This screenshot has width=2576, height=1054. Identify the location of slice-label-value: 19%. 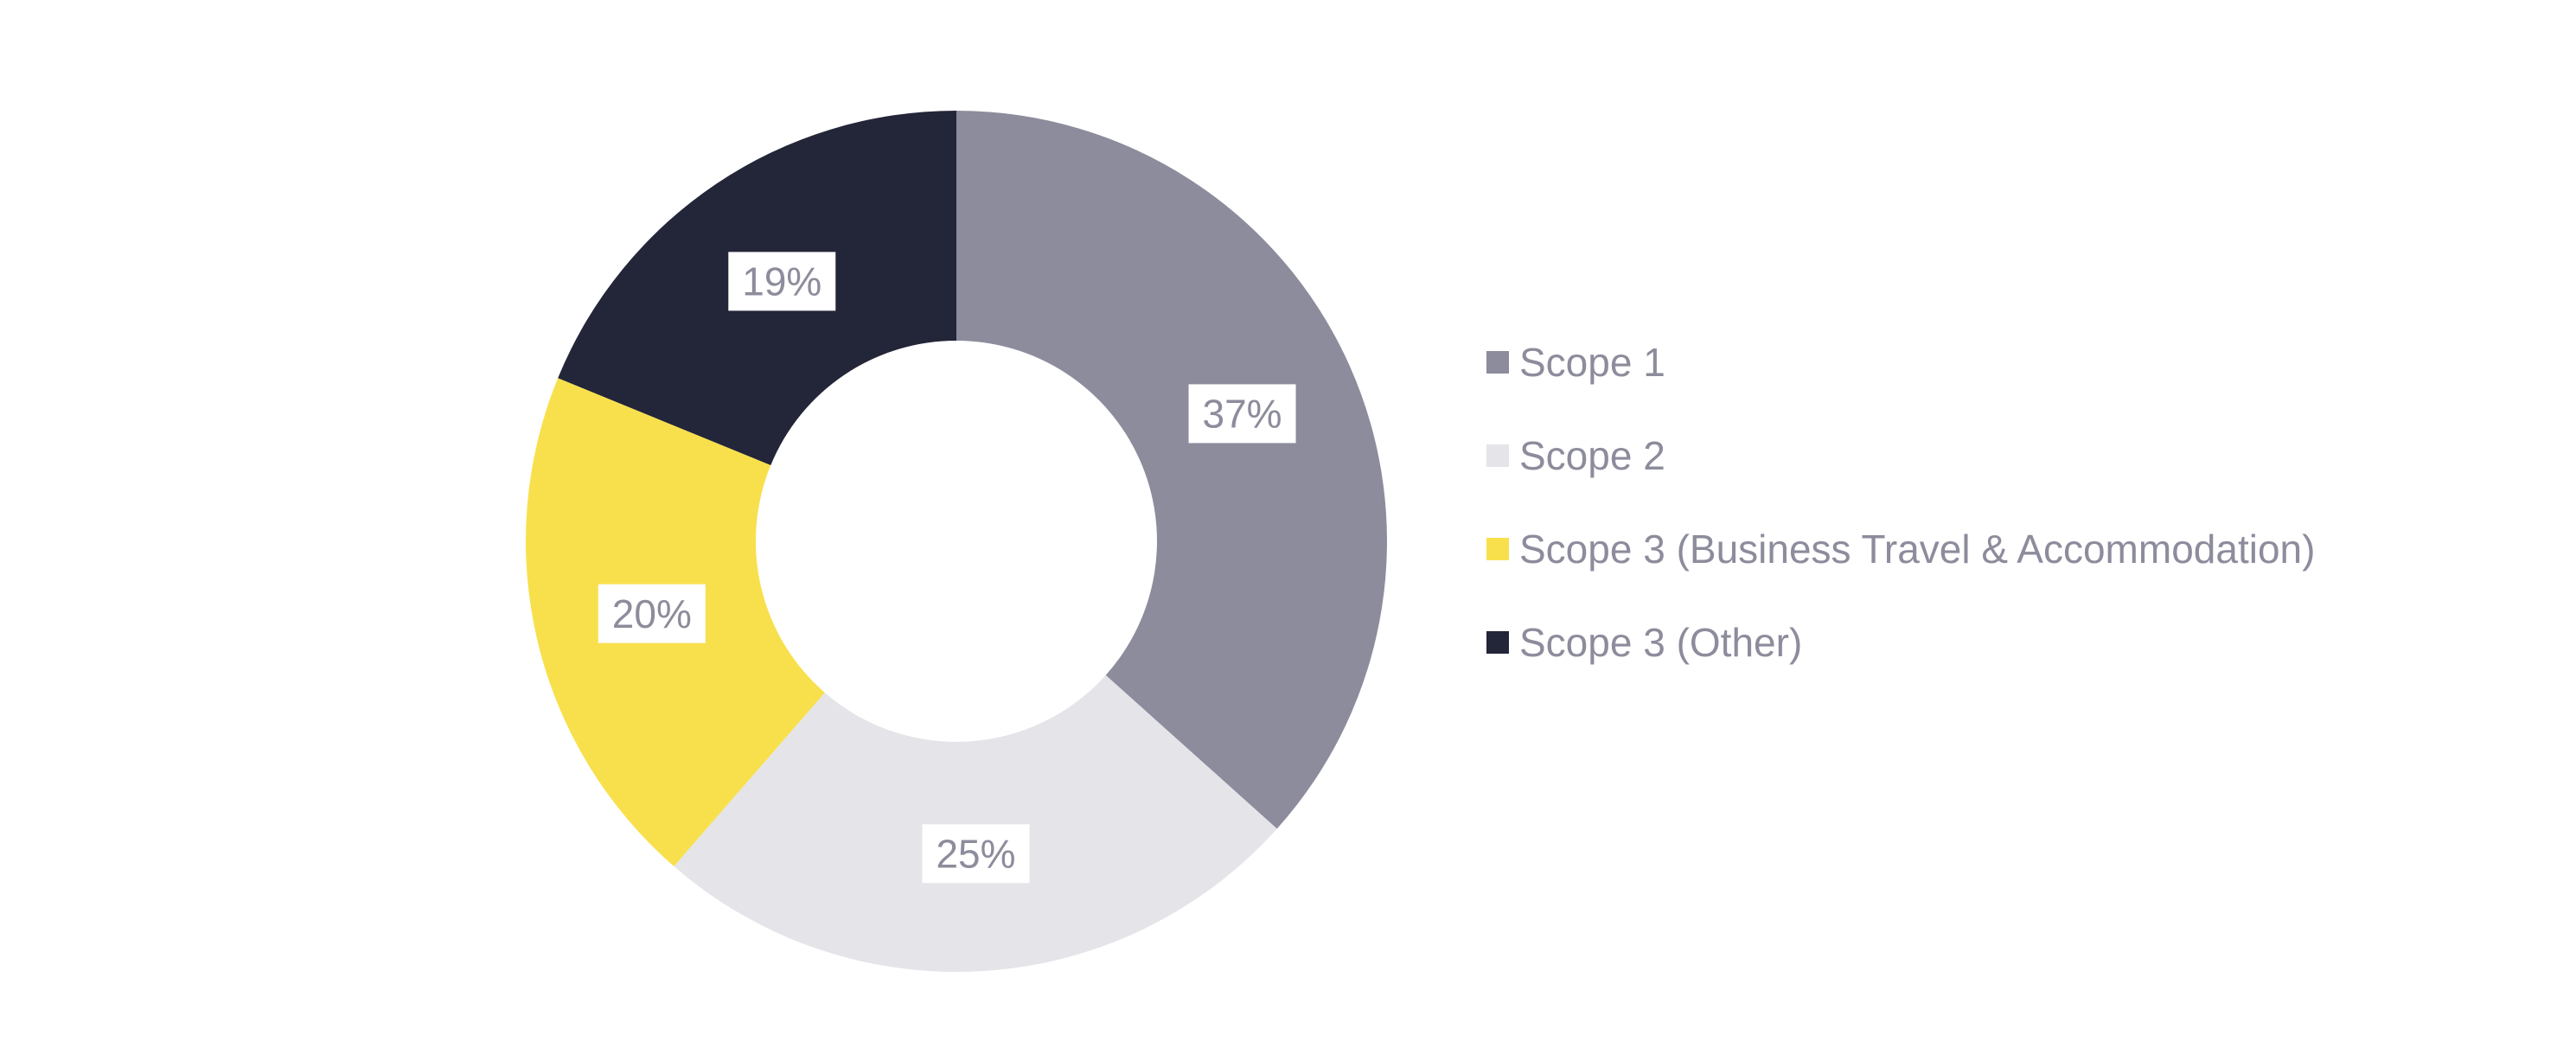
(782, 281).